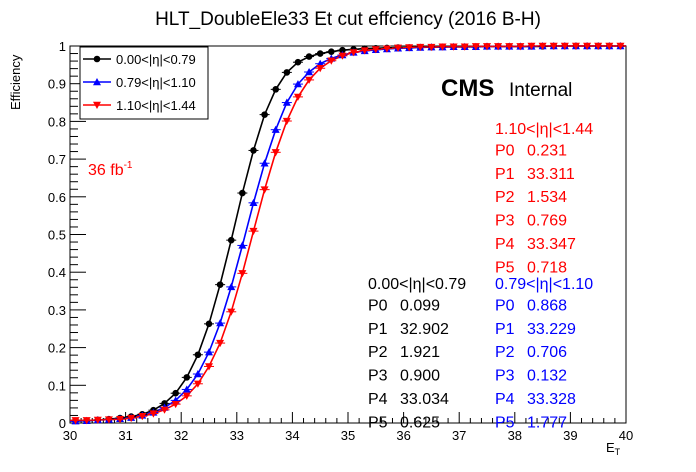 This screenshot has height=472, width=696. What do you see at coordinates (424, 399) in the screenshot?
I see `fit-param-value: 33.034` at bounding box center [424, 399].